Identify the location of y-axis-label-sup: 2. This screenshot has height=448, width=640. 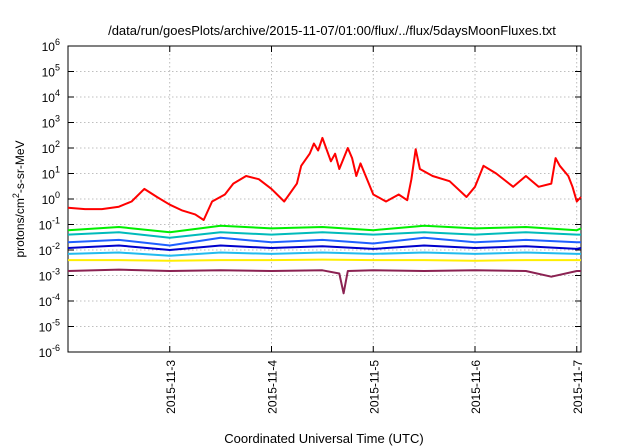
(16, 195).